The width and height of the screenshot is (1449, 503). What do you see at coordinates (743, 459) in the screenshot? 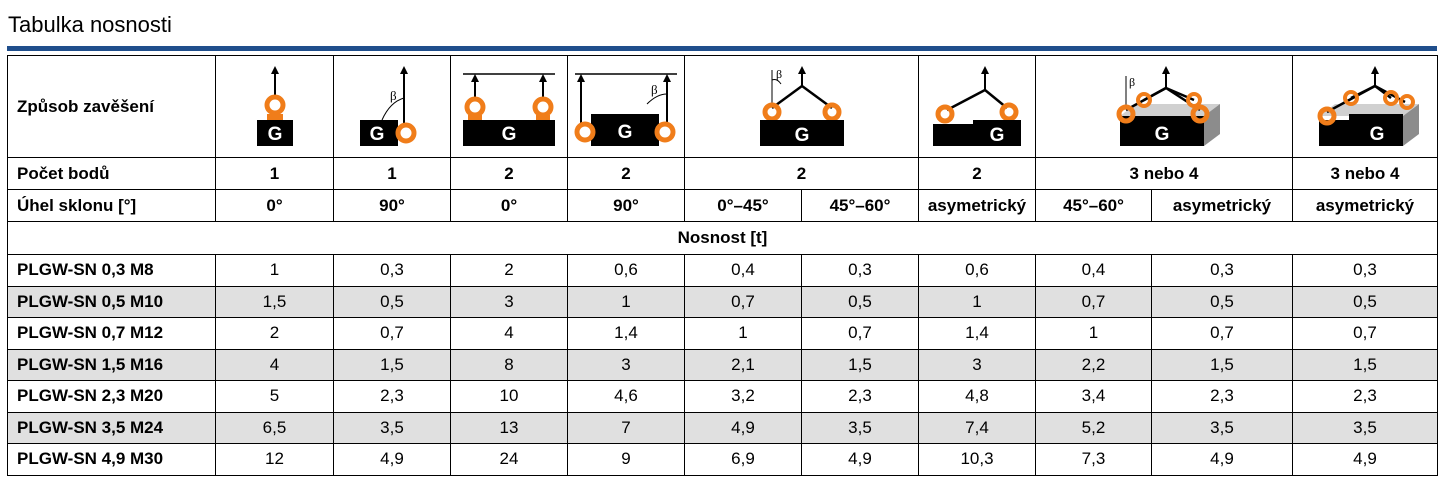
I see `capacity-value: 6,9` at bounding box center [743, 459].